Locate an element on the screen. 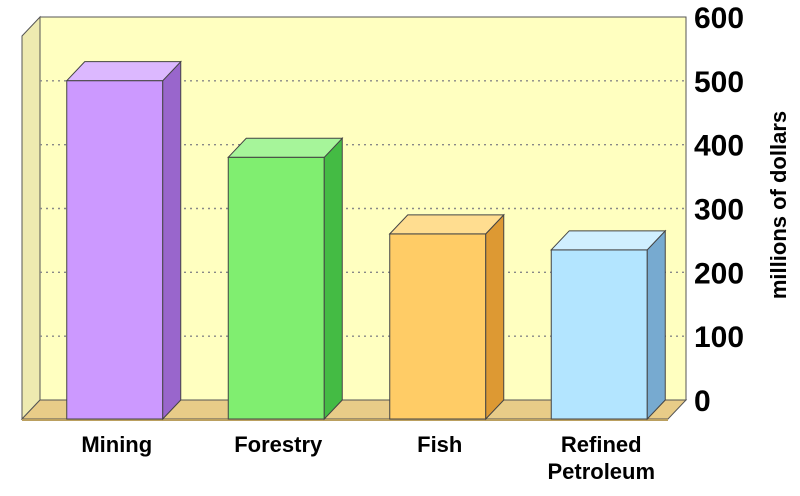  y-axis-ticks: 0 100 200 300 400 500 600 is located at coordinates (719, 210).